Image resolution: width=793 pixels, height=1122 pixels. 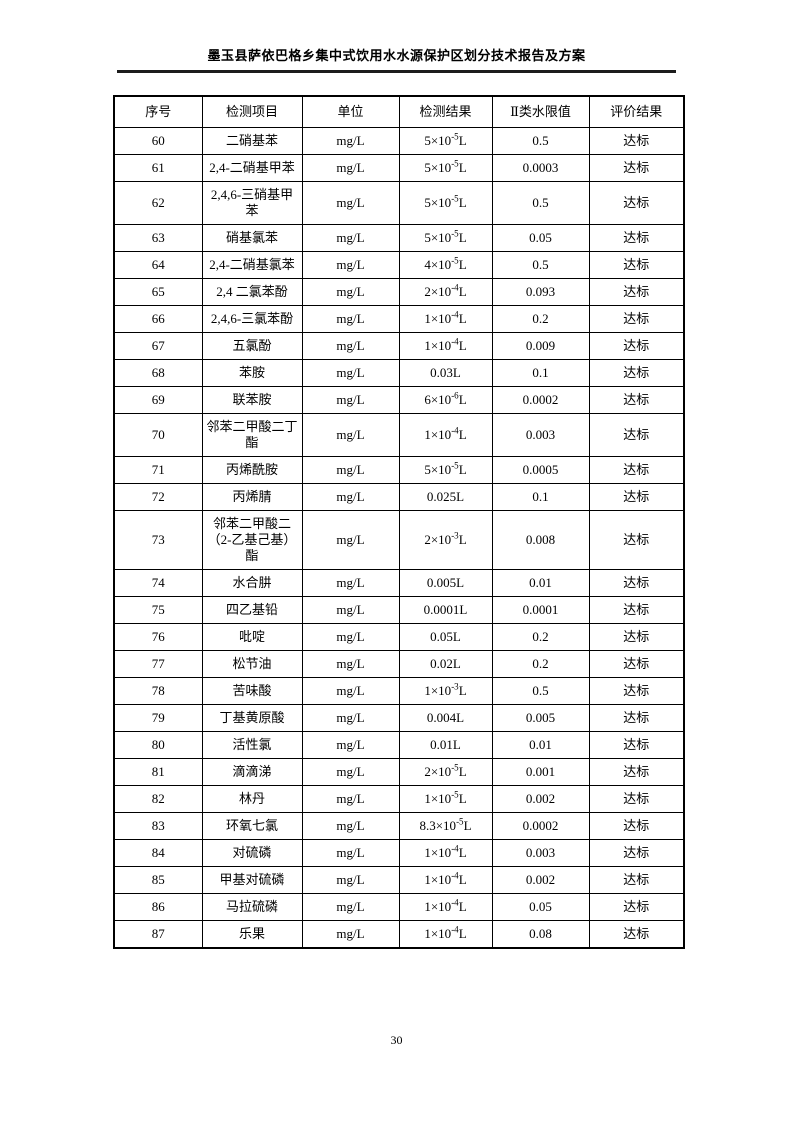 What do you see at coordinates (252, 203) in the screenshot?
I see `cell-item: 2,4,6-三硝基甲苯` at bounding box center [252, 203].